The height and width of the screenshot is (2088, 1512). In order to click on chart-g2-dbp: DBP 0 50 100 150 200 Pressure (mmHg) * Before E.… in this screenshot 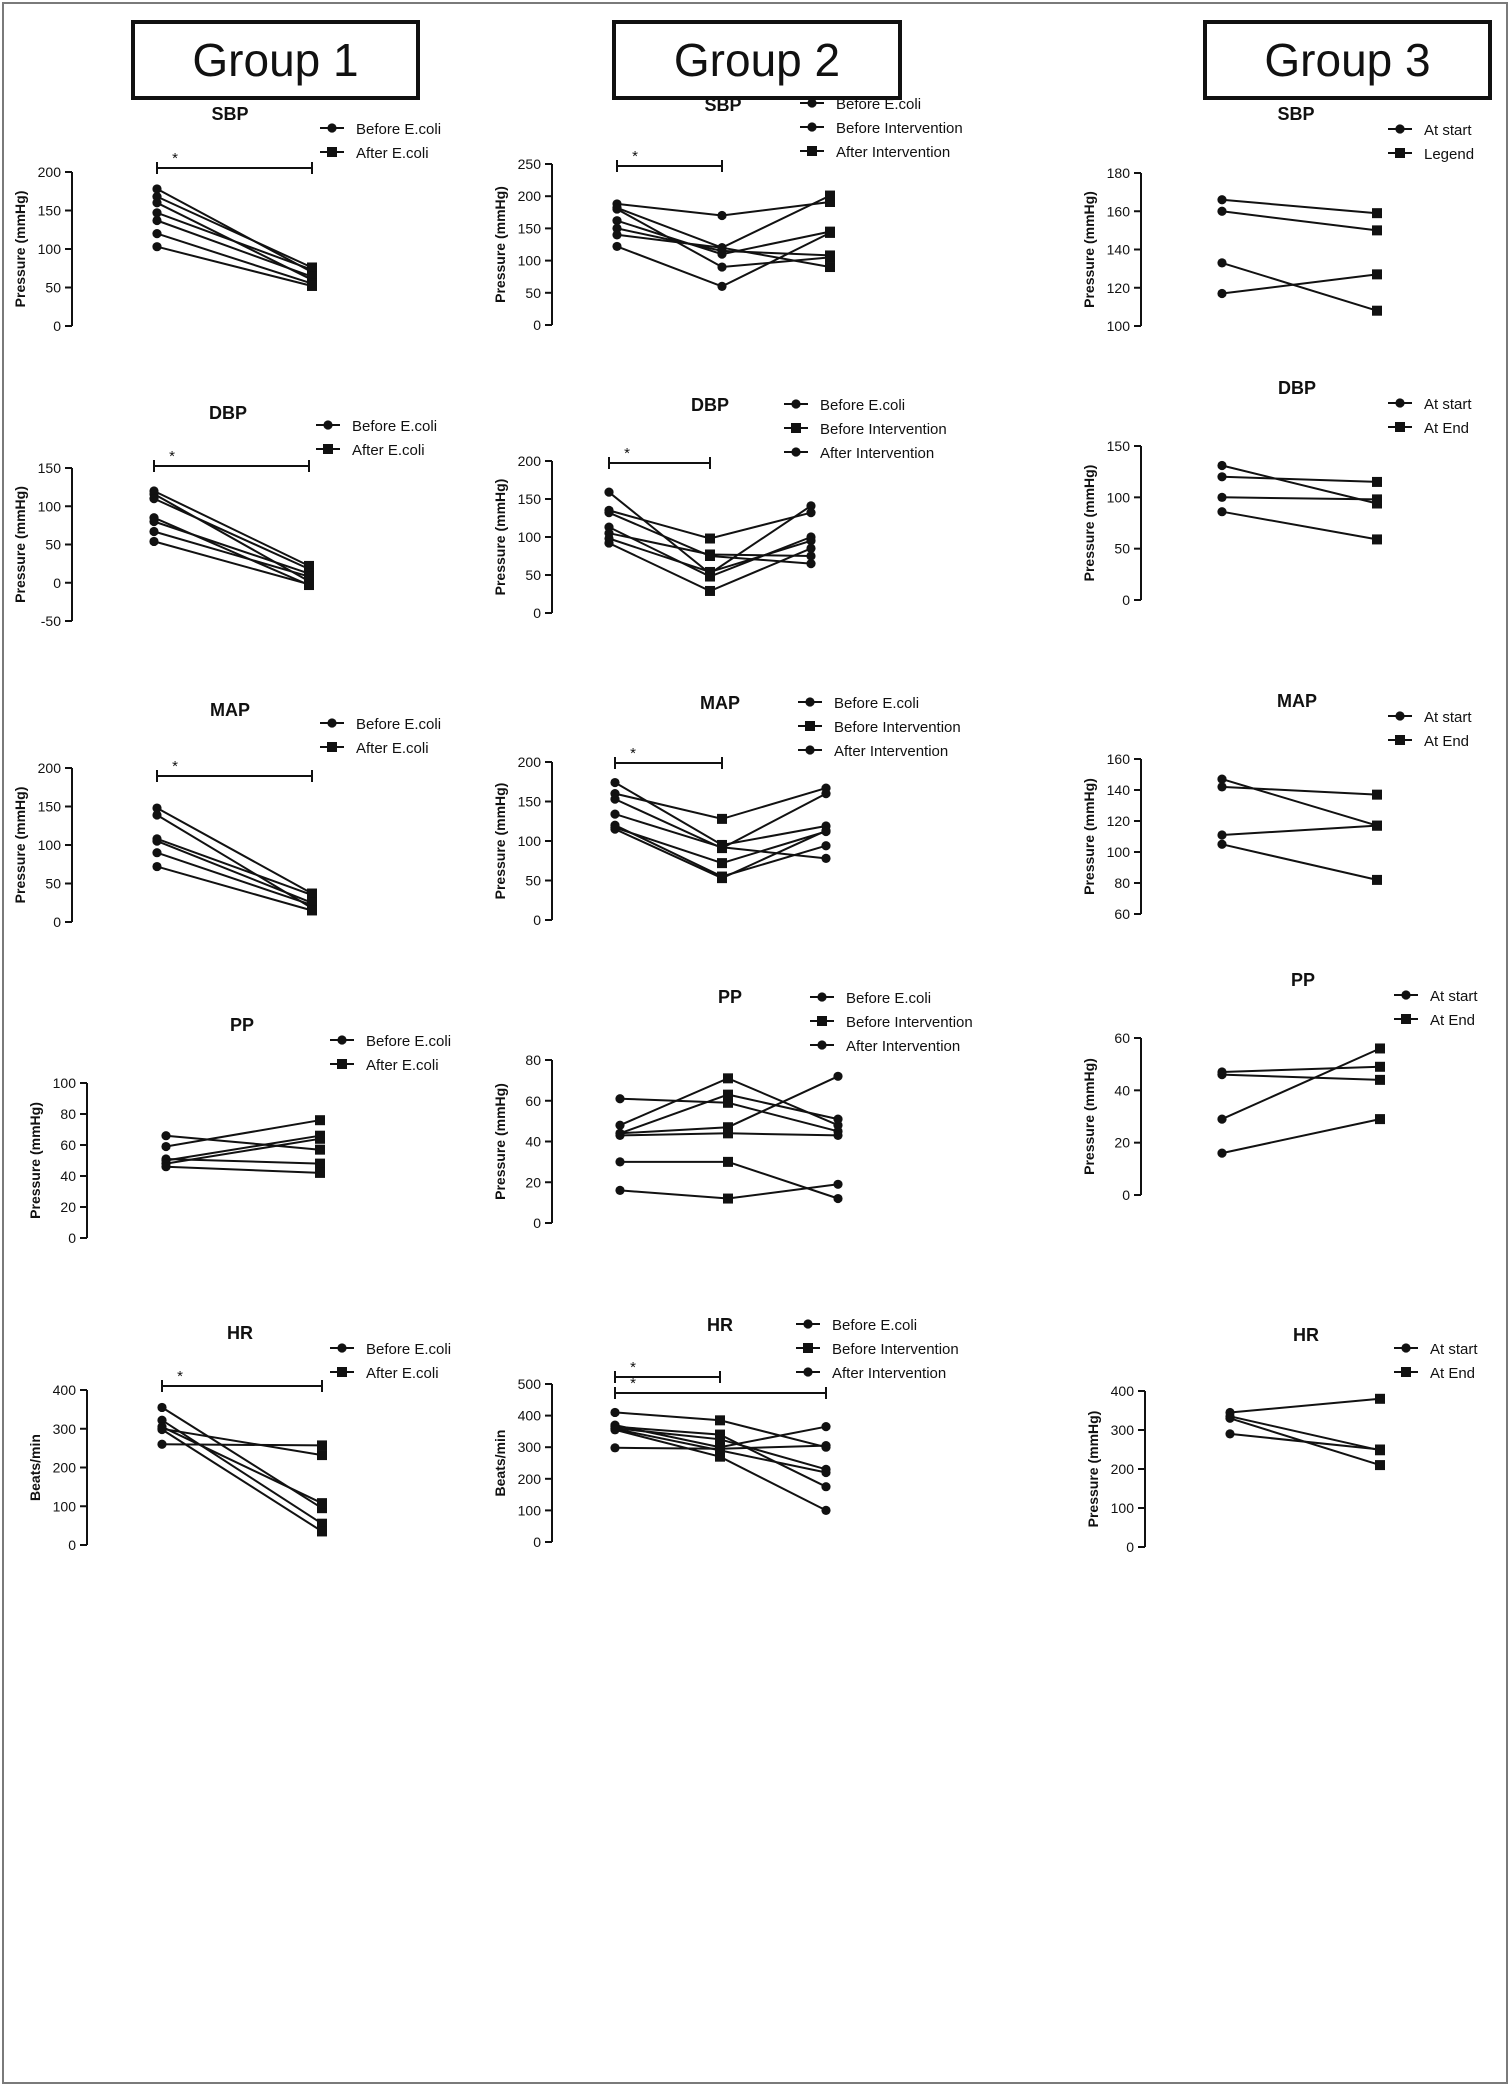, I will do `click(719, 508)`.